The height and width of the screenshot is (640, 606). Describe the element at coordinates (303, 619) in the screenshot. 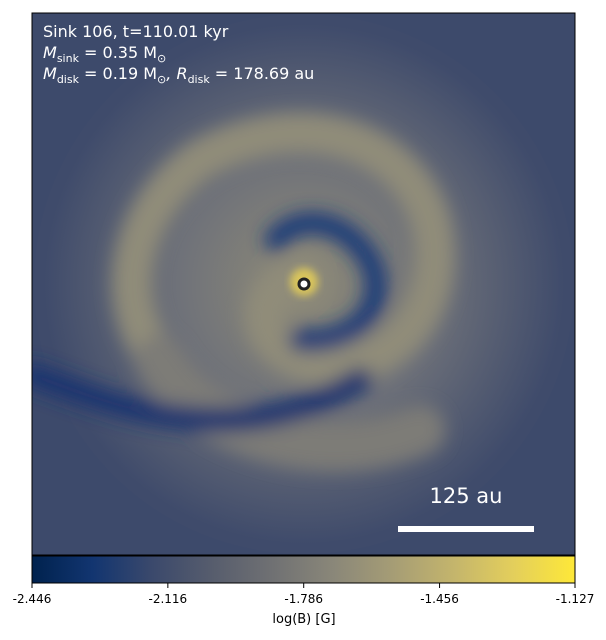

I see `colorbar-label: log(B) [G]` at that location.